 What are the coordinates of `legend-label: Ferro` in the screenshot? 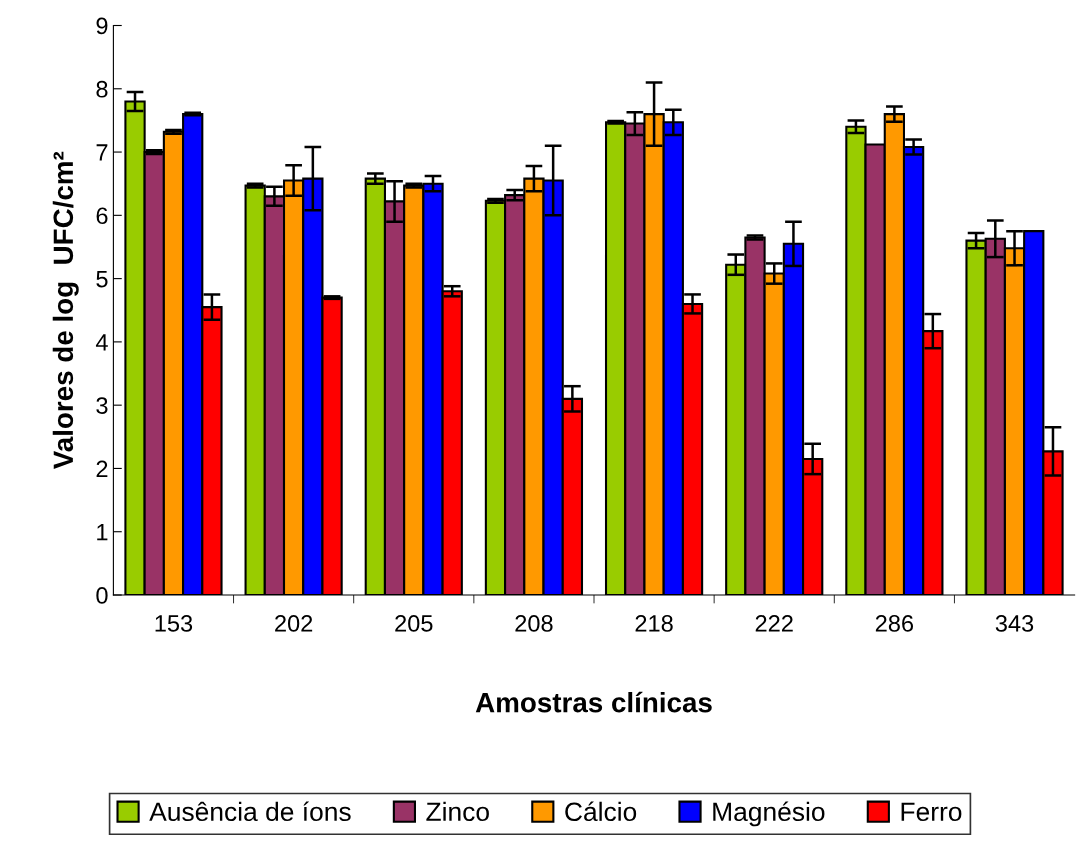 It's located at (931, 812).